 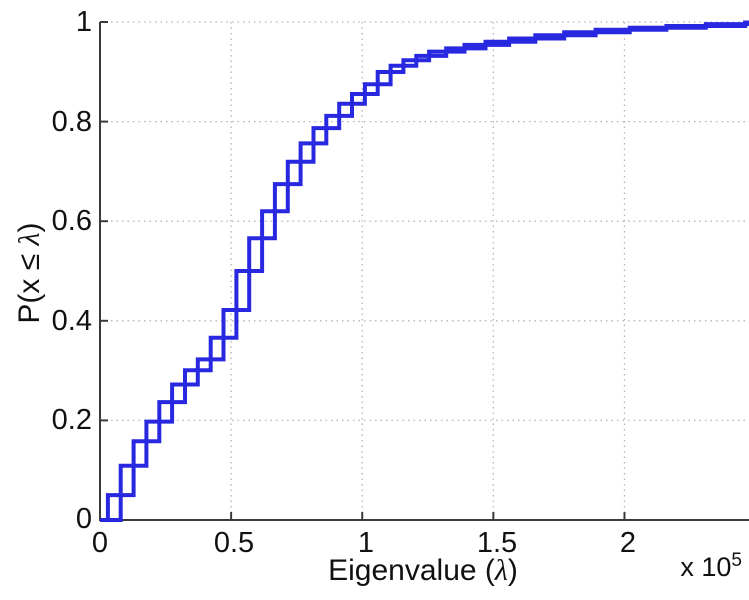 I want to click on x-axis-label: Eigenvalue (λ), so click(x=423, y=570).